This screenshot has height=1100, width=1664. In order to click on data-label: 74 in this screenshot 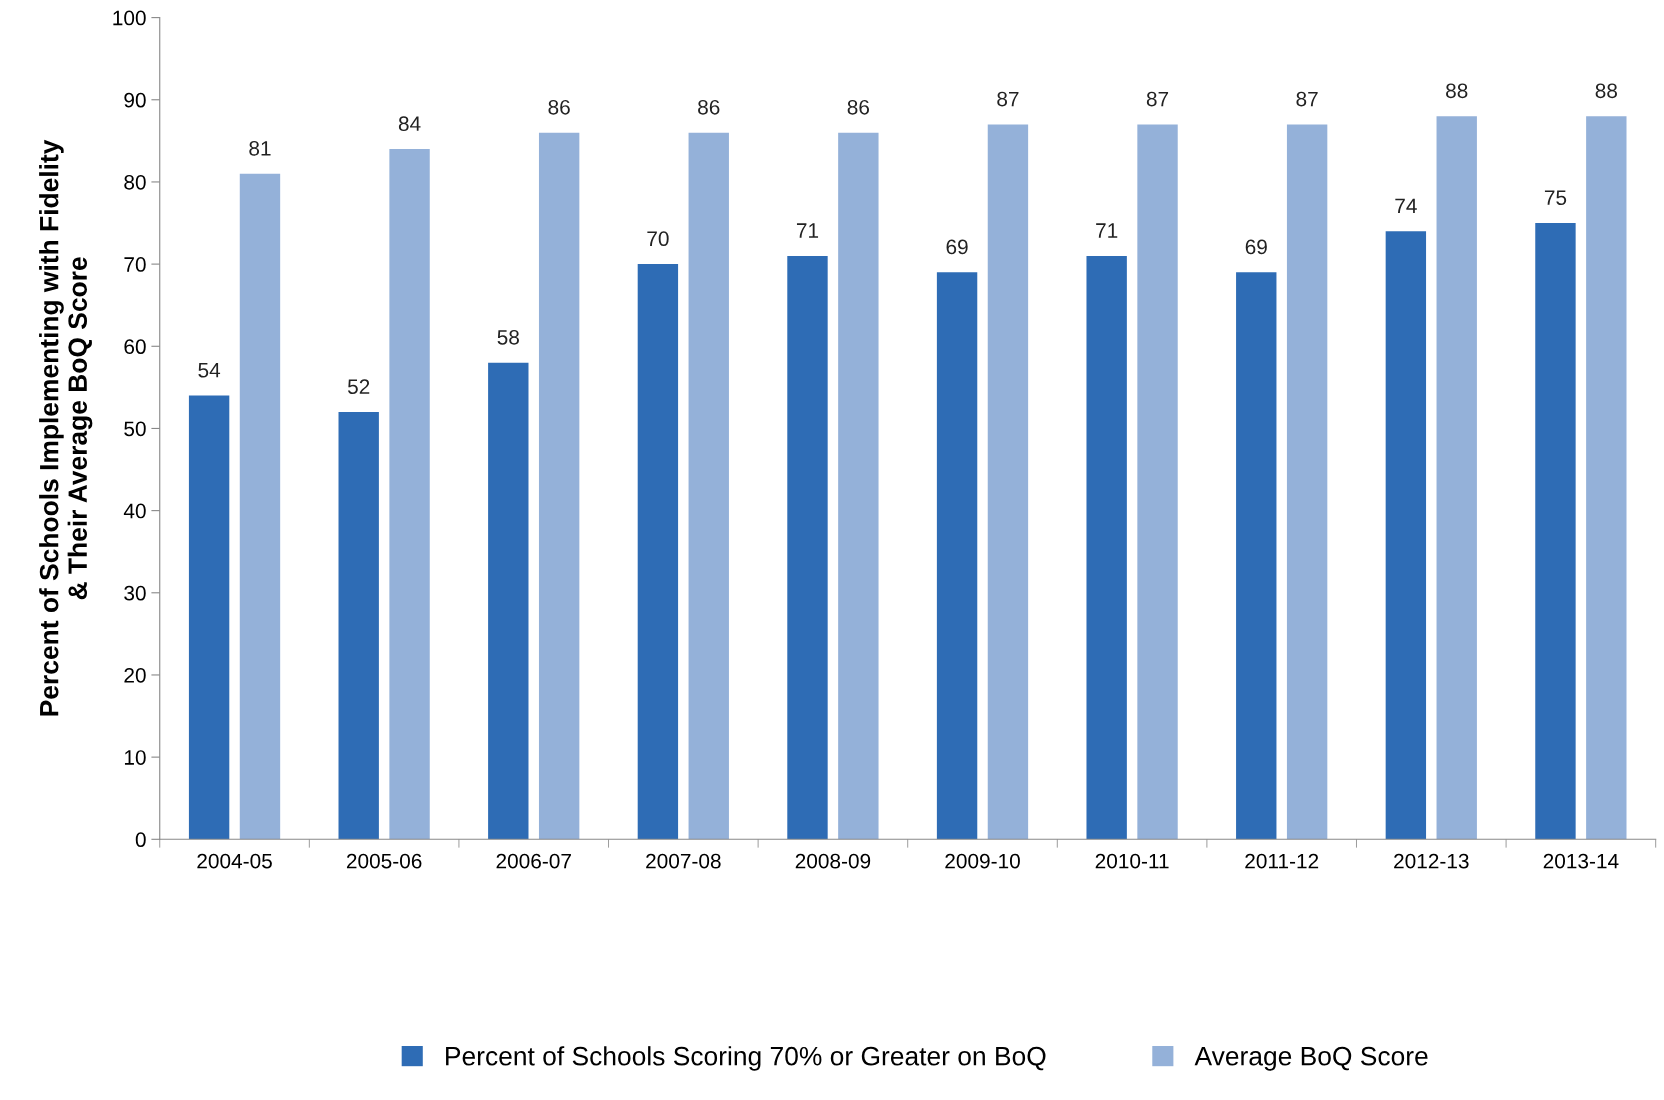, I will do `click(1406, 206)`.